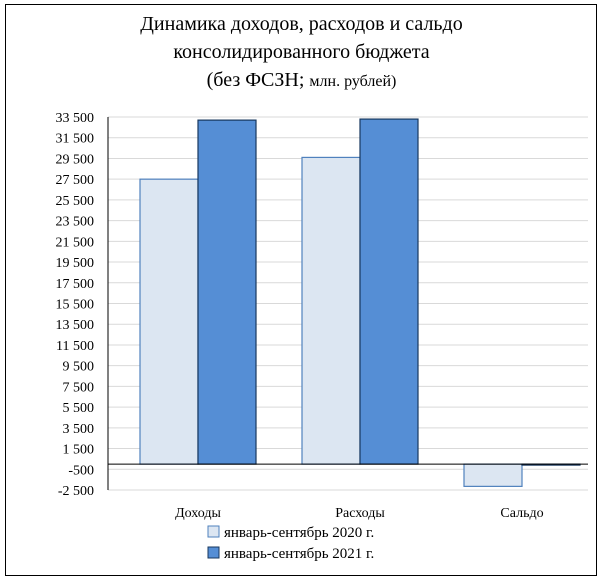 The height and width of the screenshot is (581, 603). I want to click on y-tick-label: 5 500, so click(79, 408).